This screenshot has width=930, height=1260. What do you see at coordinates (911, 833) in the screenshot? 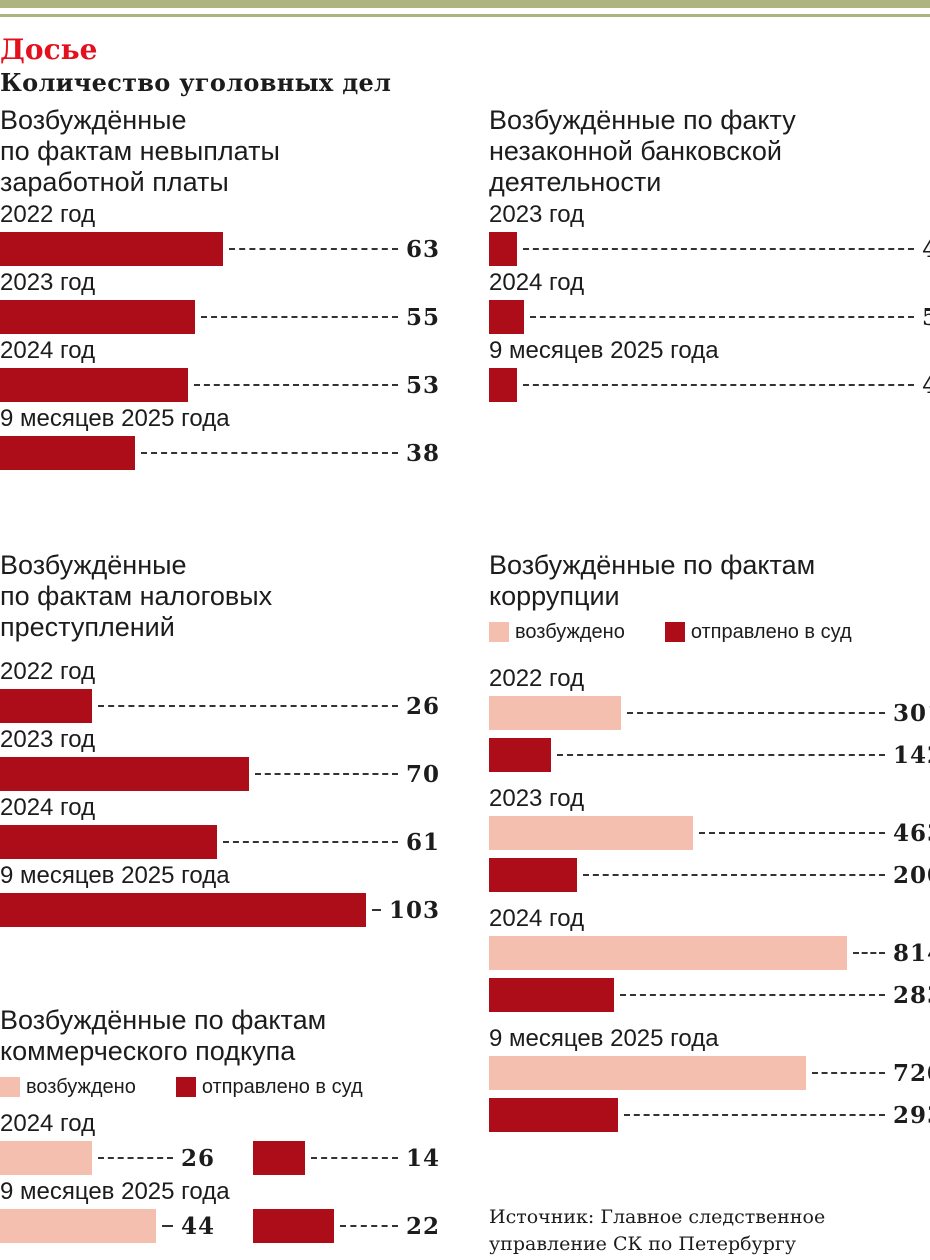
I see `value-label: 463` at bounding box center [911, 833].